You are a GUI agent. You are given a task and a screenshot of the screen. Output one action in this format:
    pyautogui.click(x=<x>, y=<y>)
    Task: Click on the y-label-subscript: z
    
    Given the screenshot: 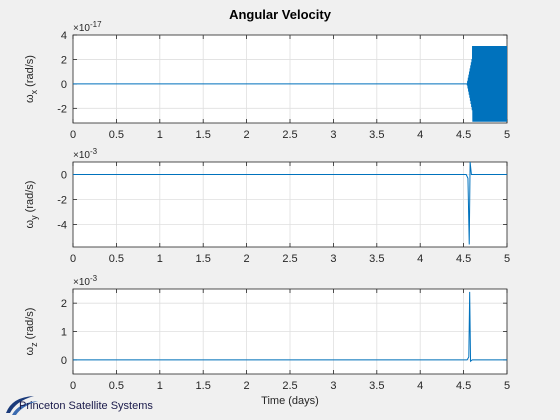 What is the action you would take?
    pyautogui.click(x=34, y=344)
    